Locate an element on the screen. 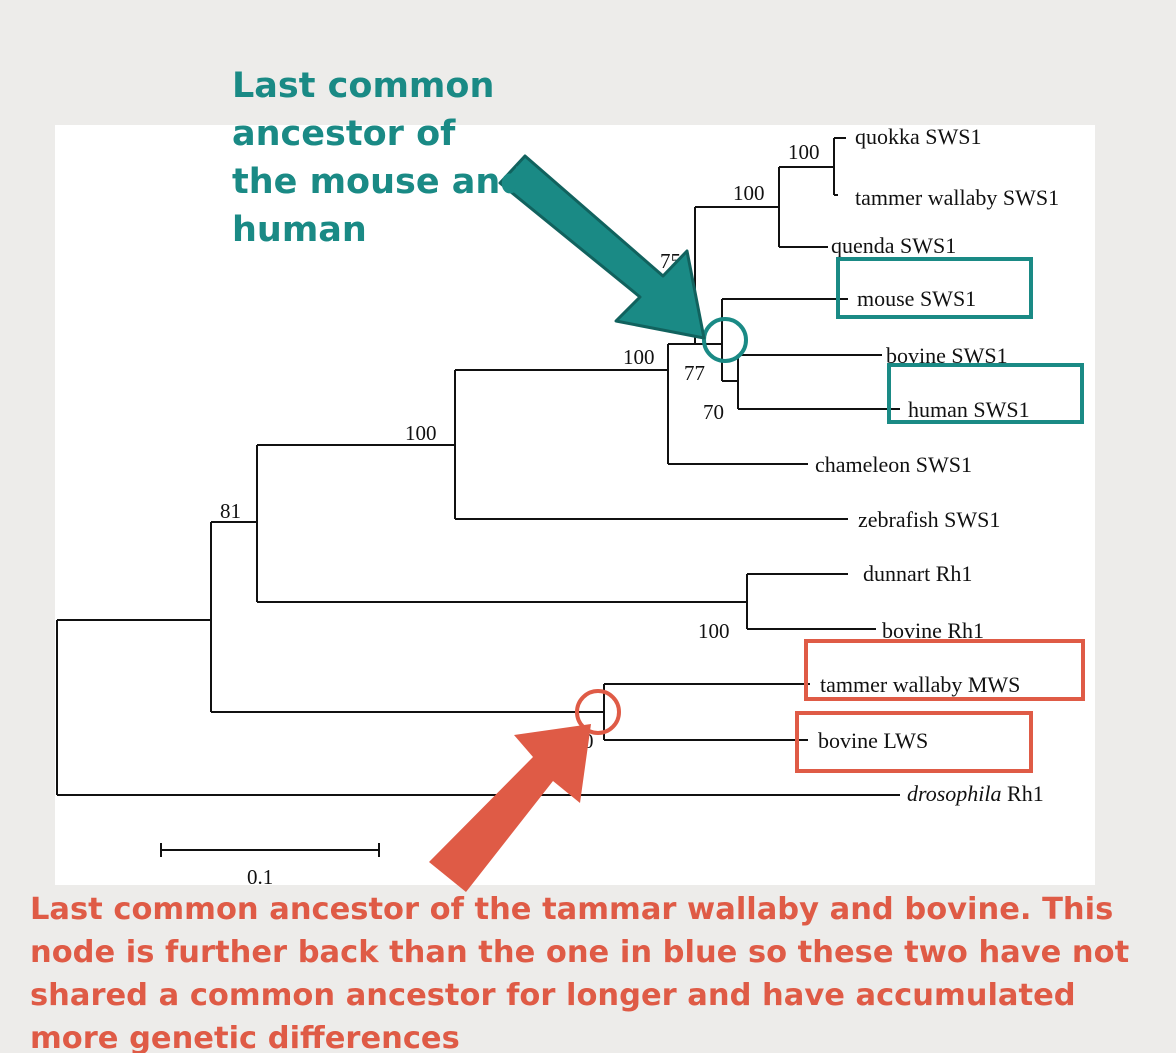  taxon-label: quokka SWS1 is located at coordinates (918, 136).